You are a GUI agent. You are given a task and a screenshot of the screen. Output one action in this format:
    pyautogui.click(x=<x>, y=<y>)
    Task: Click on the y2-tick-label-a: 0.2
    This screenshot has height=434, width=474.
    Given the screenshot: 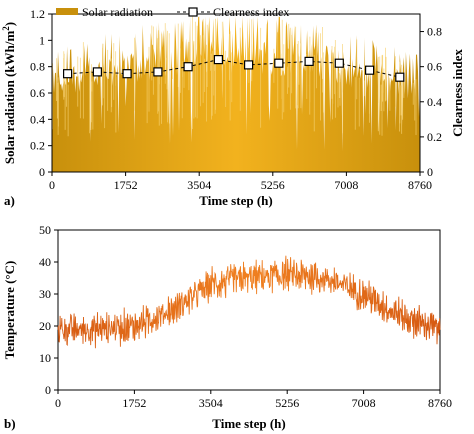 What is the action you would take?
    pyautogui.click(x=434, y=137)
    